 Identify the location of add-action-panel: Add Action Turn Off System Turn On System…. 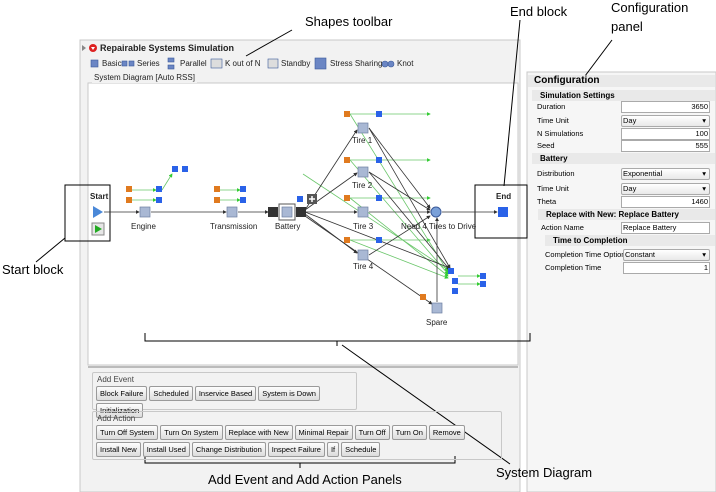
(297, 435).